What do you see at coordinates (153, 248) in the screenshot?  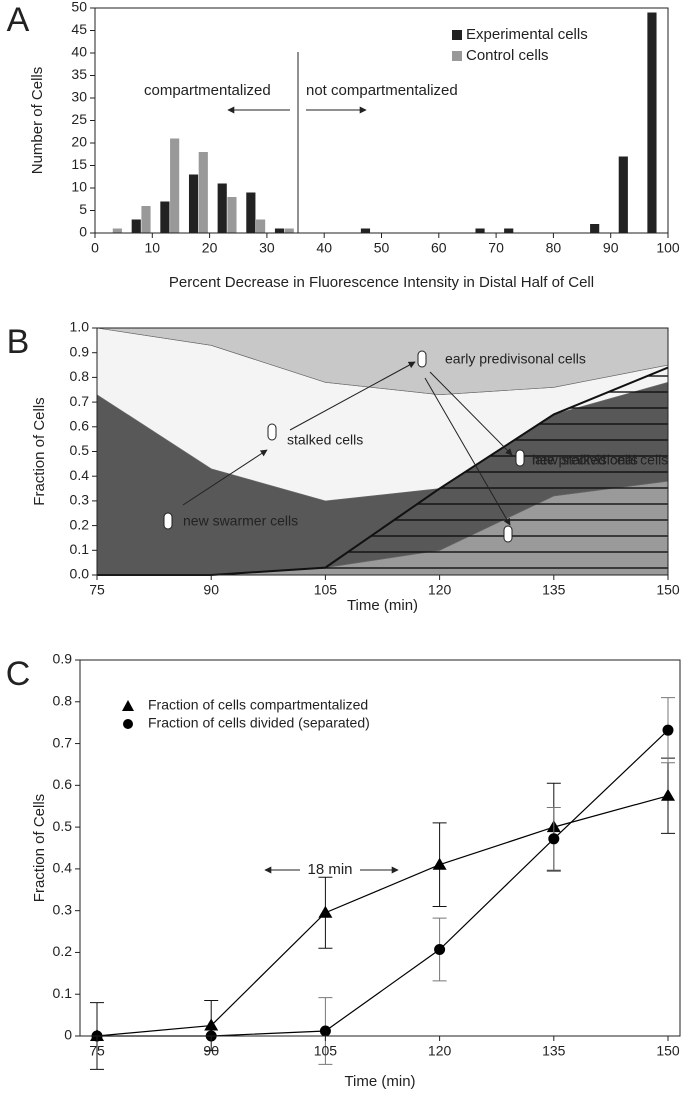 I see `x-tick-label: 10` at bounding box center [153, 248].